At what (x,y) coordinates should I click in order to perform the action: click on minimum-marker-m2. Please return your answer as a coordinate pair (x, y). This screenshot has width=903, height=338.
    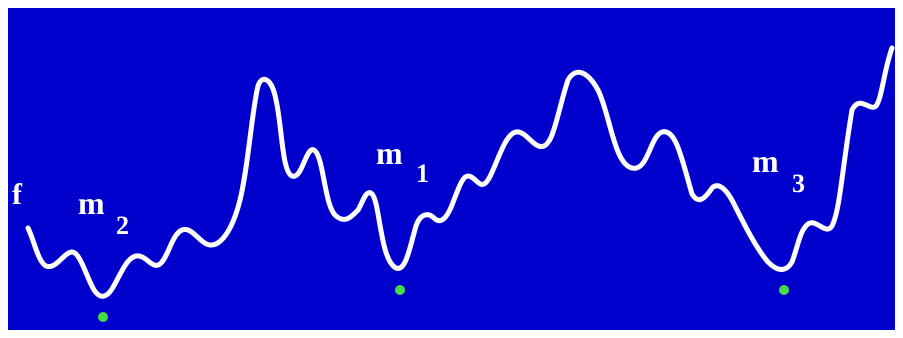
    Looking at the image, I should click on (103, 317).